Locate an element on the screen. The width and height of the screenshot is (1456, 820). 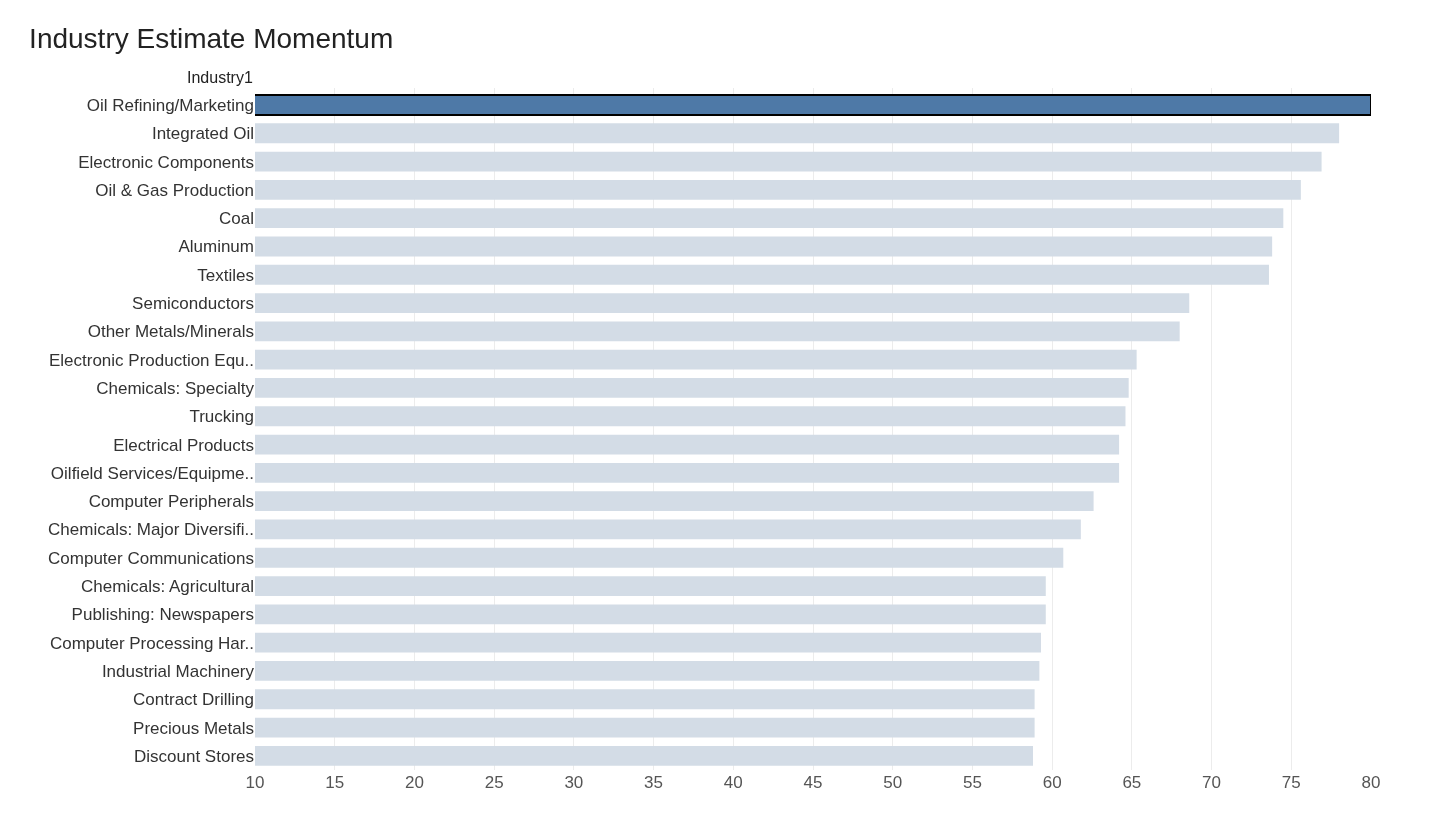
y-tick-label: Chemicals: Specialty is located at coordinates (175, 388).